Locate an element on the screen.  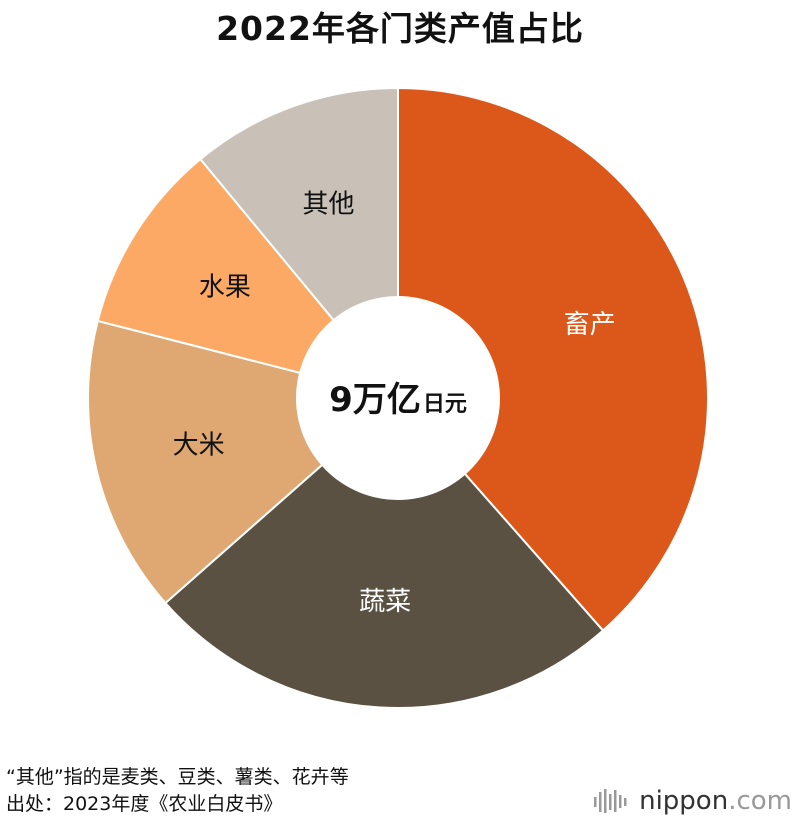
center-total-label: 9万亿日元 is located at coordinates (398, 396).